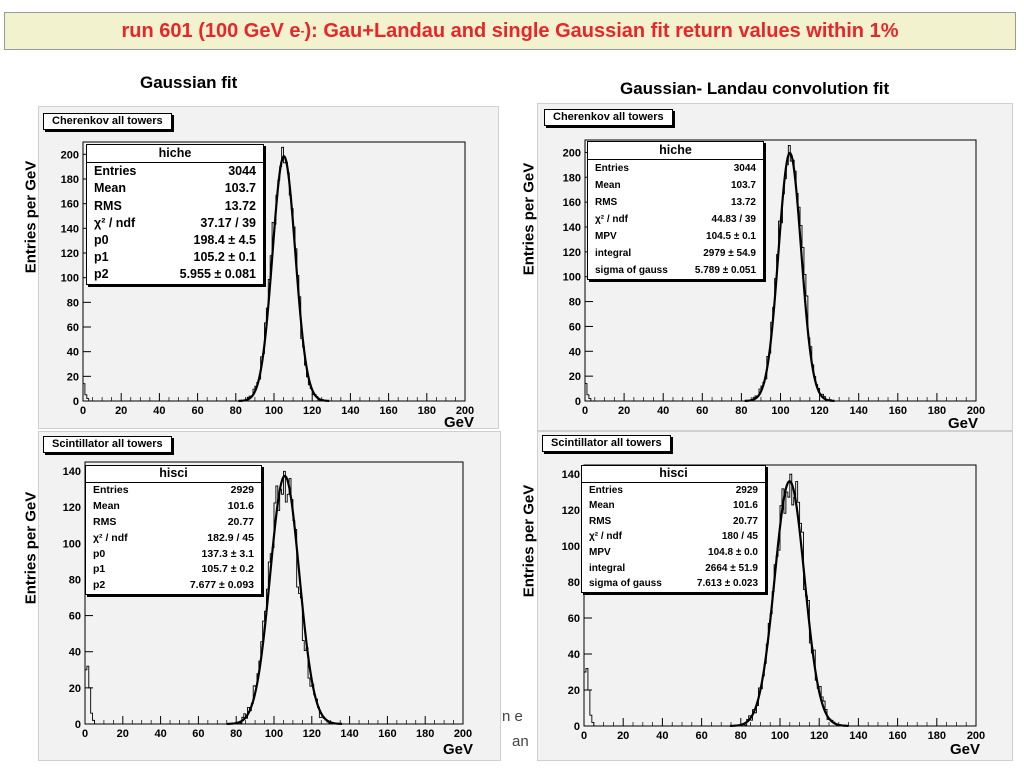 This screenshot has height=768, width=1024. I want to click on slide-title-sup: -, so click(302, 31).